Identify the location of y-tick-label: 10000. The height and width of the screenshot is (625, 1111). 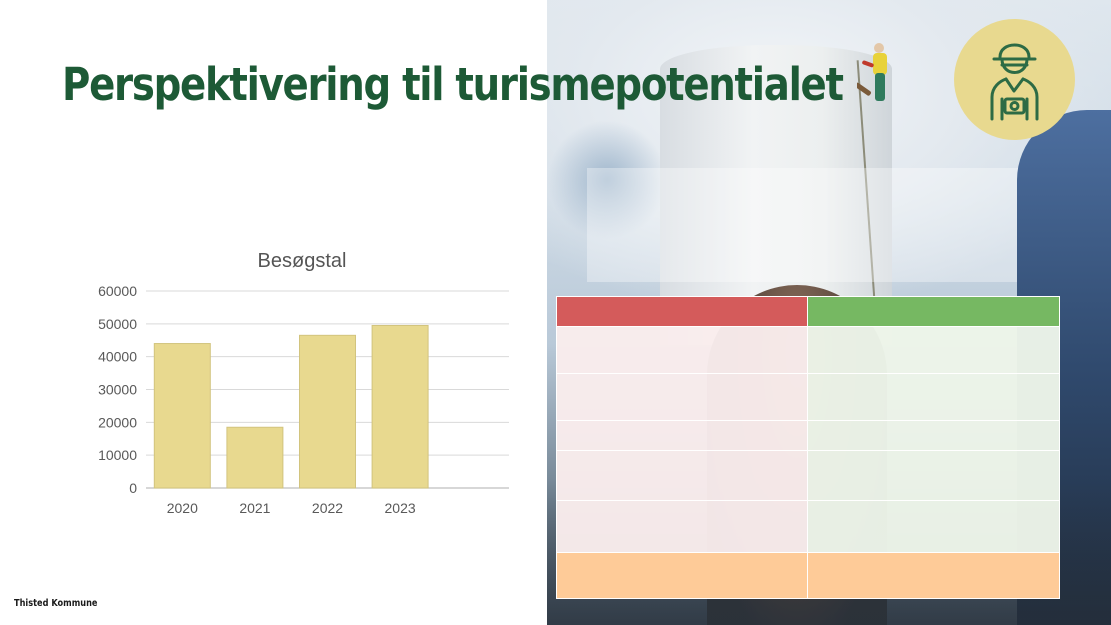
(117, 455).